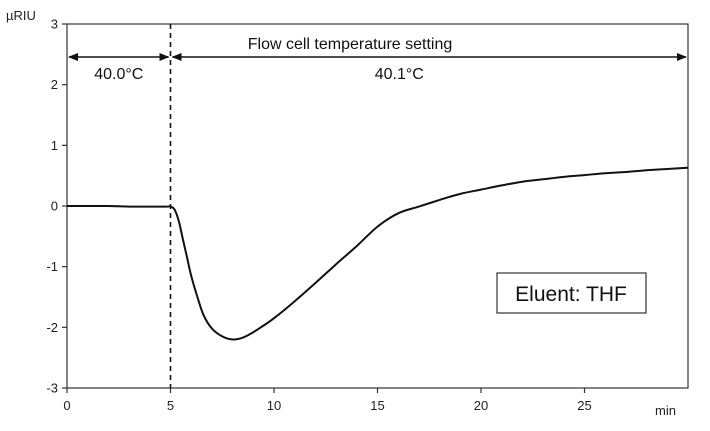 Image resolution: width=710 pixels, height=431 pixels. Describe the element at coordinates (350, 44) in the screenshot. I see `setting-label: Flow cell temperature setting` at that location.